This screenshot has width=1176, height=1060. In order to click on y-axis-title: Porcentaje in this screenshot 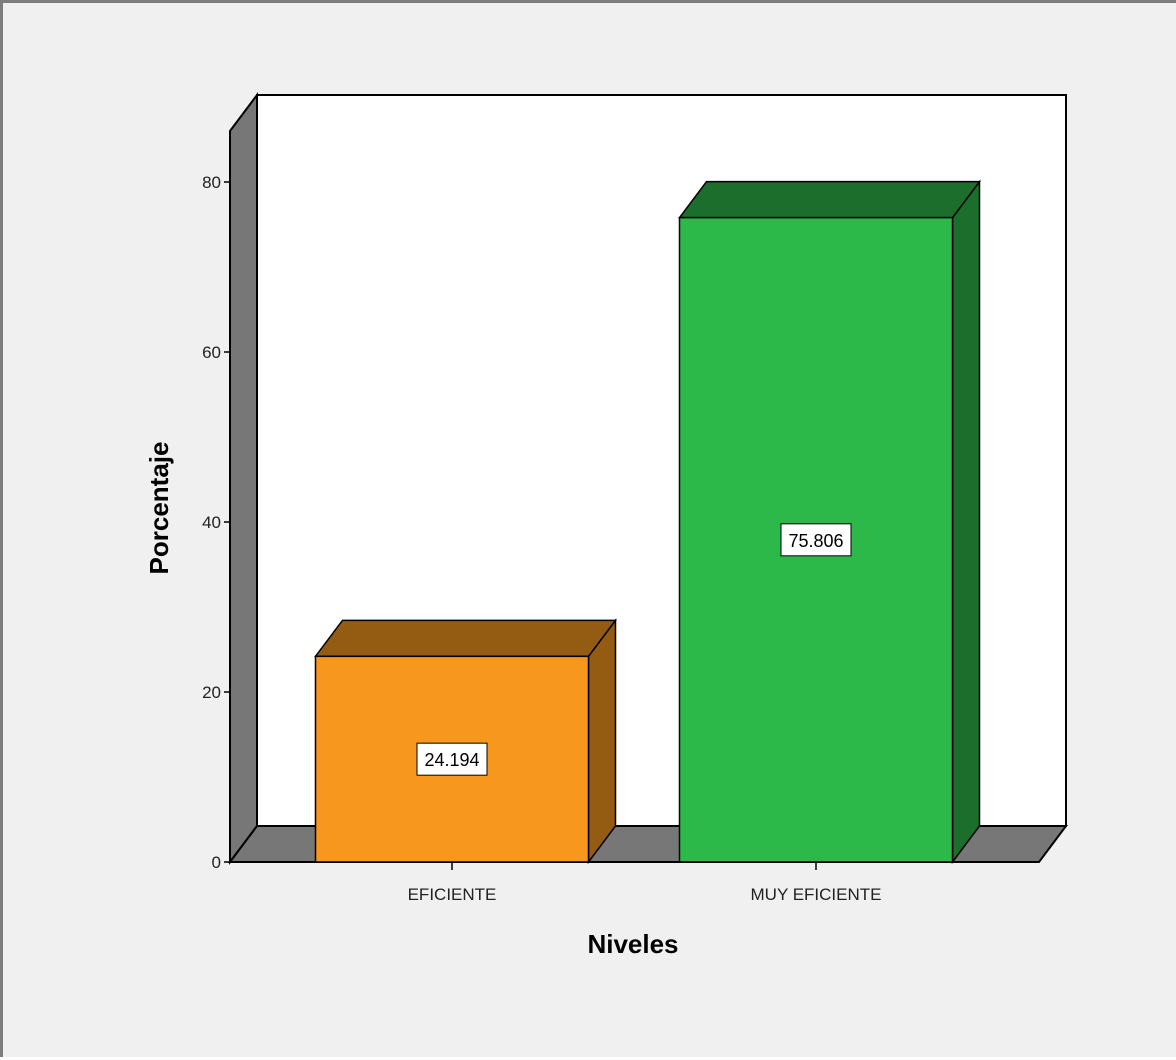, I will do `click(159, 508)`.